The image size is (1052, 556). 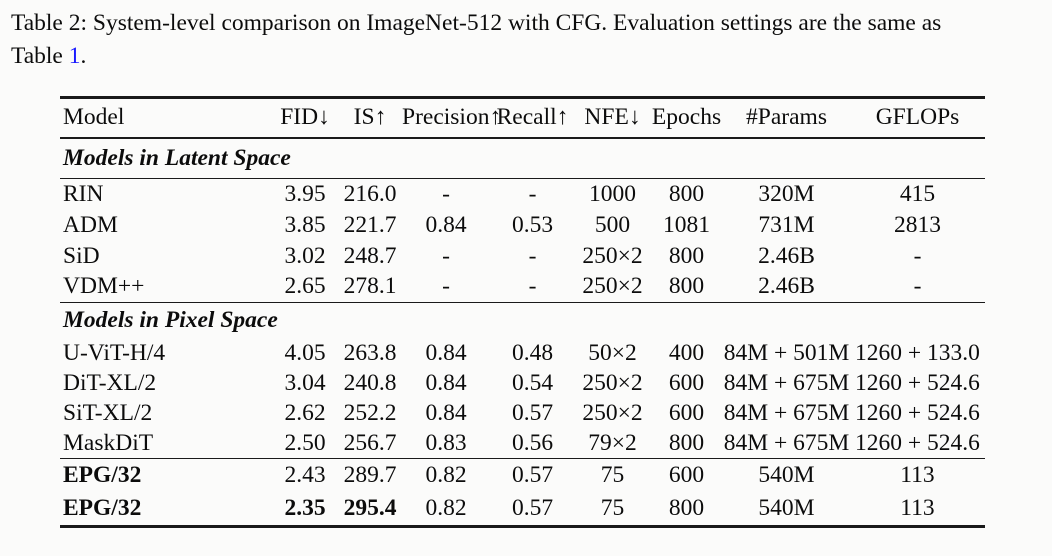 I want to click on table-cell: 1081, so click(x=686, y=224).